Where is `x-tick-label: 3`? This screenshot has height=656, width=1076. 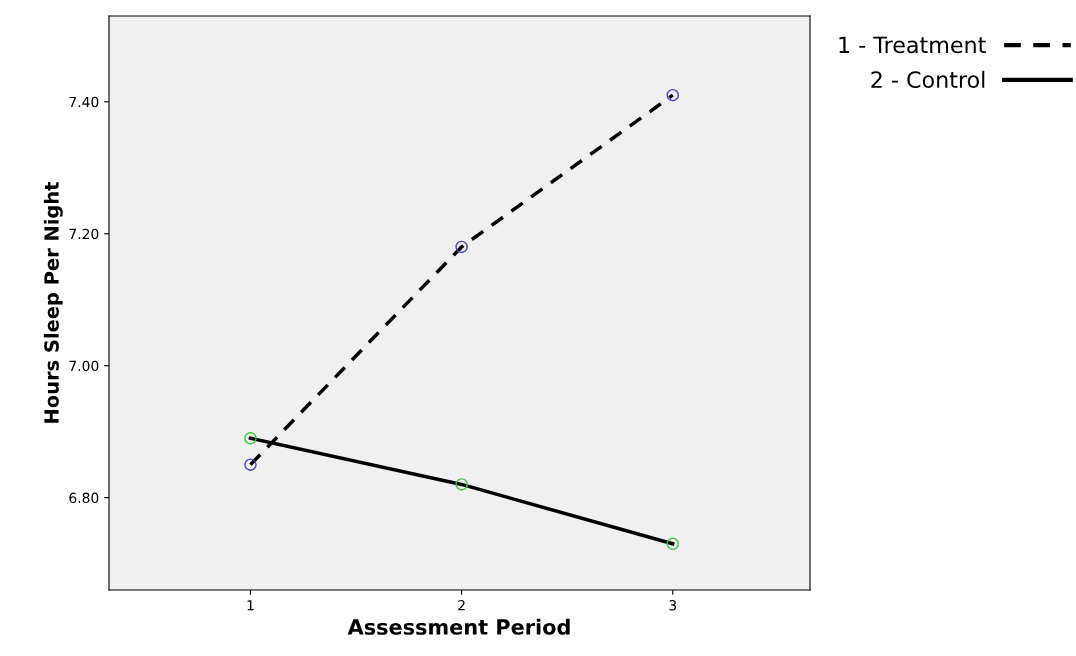 x-tick-label: 3 is located at coordinates (673, 605).